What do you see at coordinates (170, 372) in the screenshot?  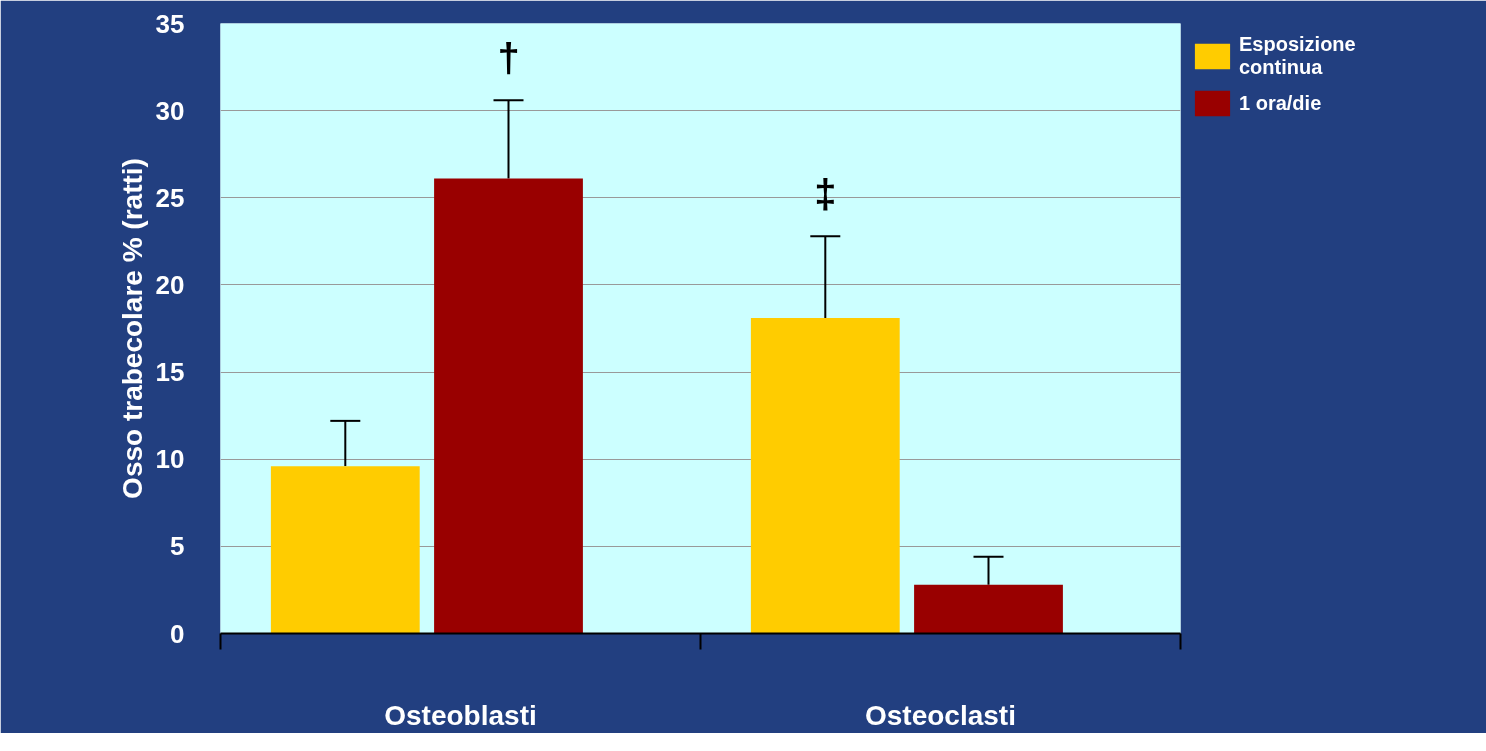 I see `y-tick-label: 15` at bounding box center [170, 372].